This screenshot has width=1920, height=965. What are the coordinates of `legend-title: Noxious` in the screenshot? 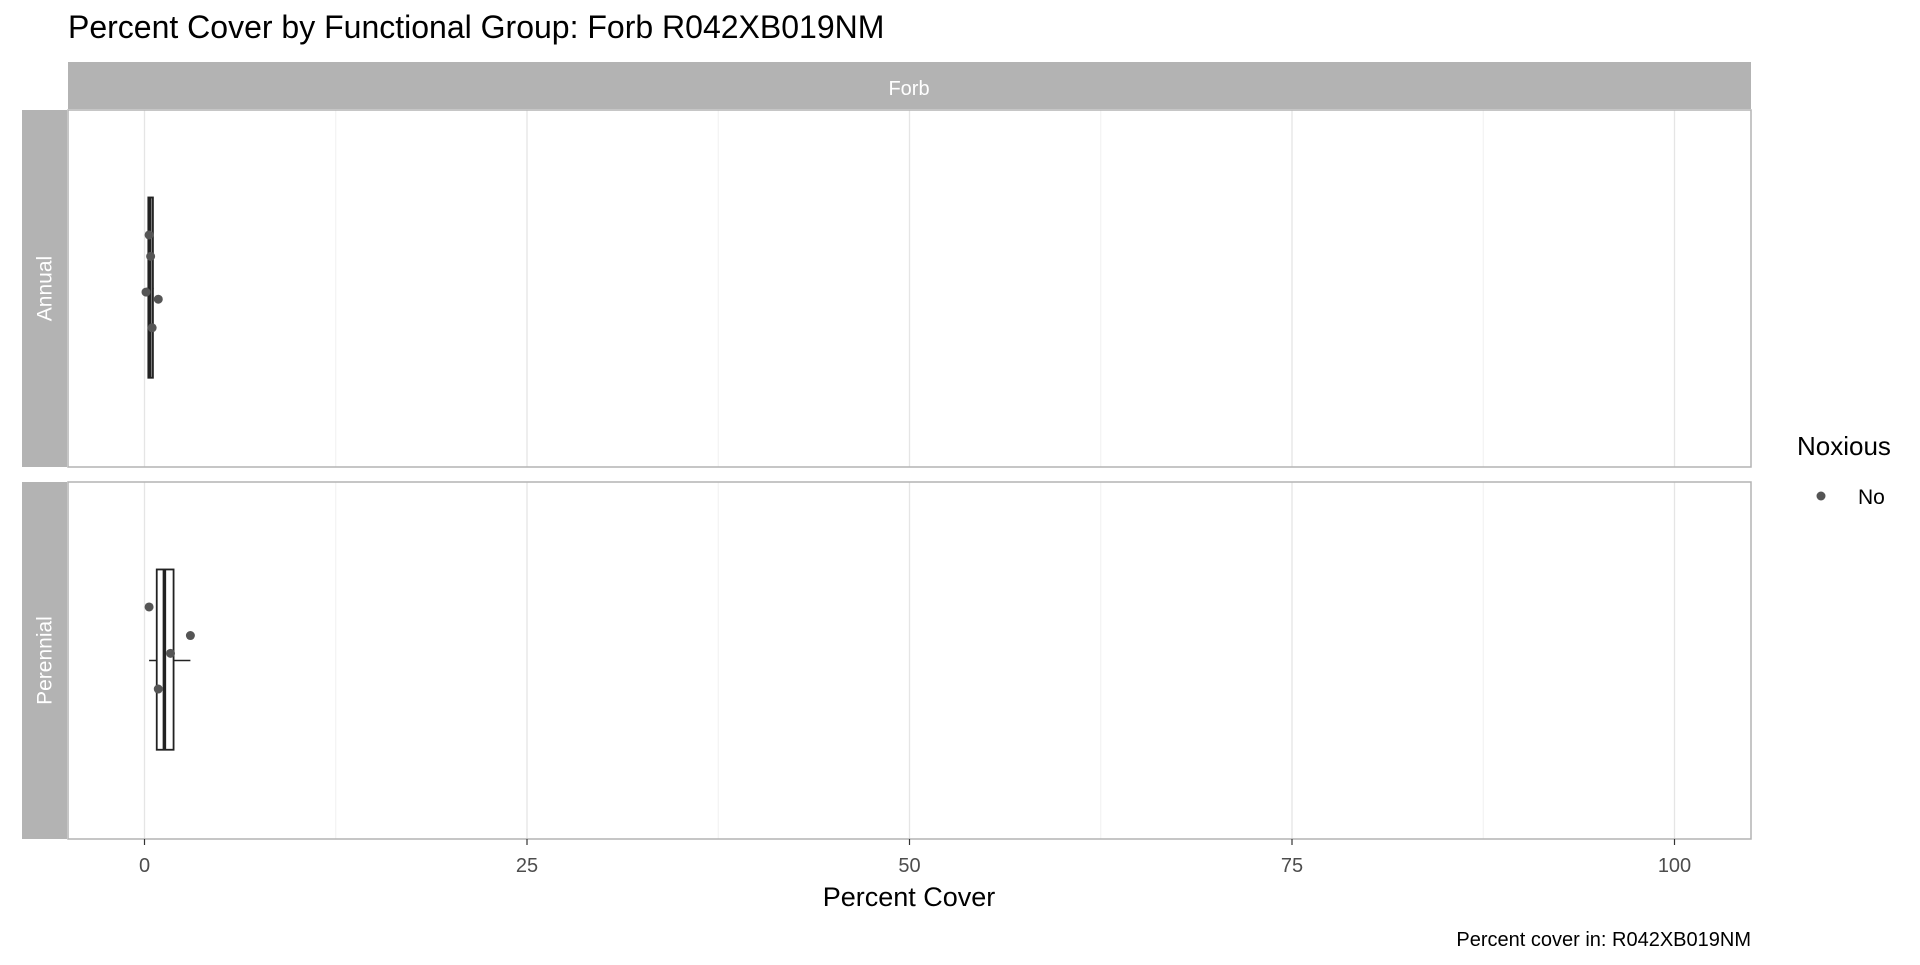 It's located at (1844, 446).